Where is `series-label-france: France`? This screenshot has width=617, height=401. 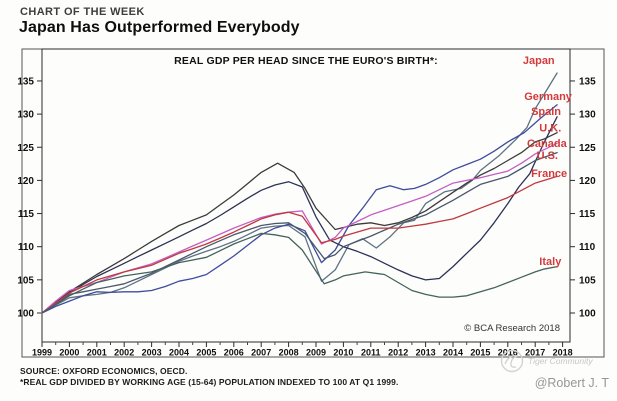 series-label-france: France is located at coordinates (549, 174).